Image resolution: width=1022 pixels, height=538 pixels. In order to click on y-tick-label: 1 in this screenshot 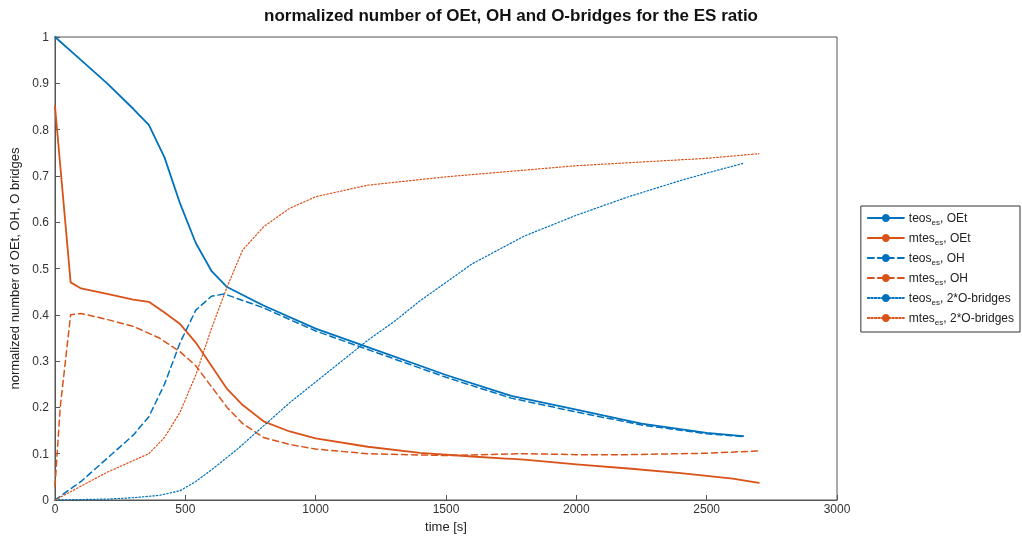, I will do `click(46, 37)`.